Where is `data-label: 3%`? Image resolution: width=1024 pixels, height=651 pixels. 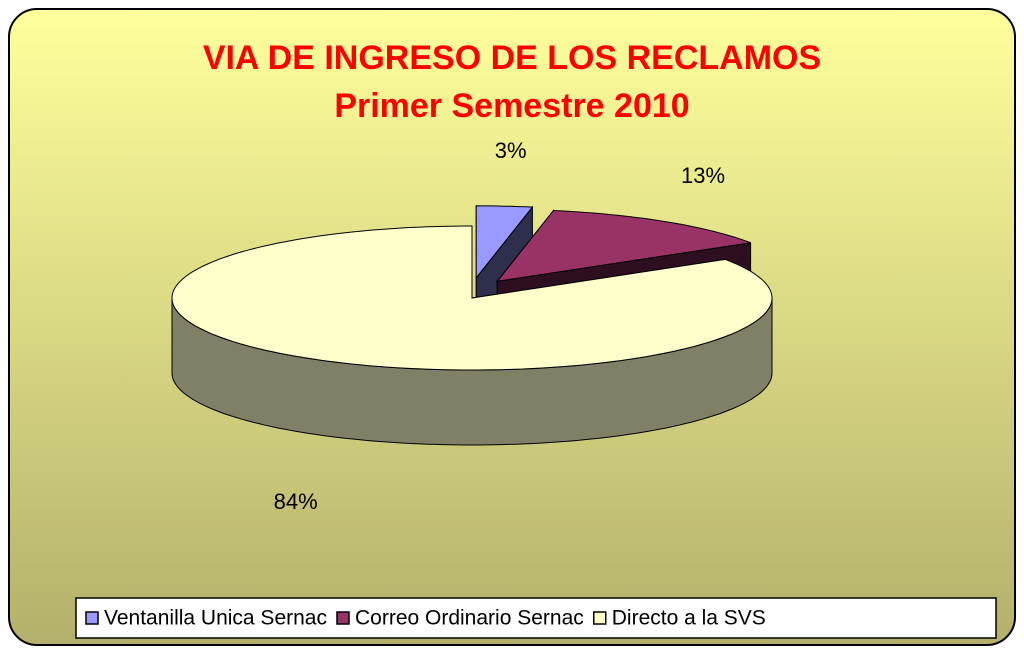 data-label: 3% is located at coordinates (511, 150).